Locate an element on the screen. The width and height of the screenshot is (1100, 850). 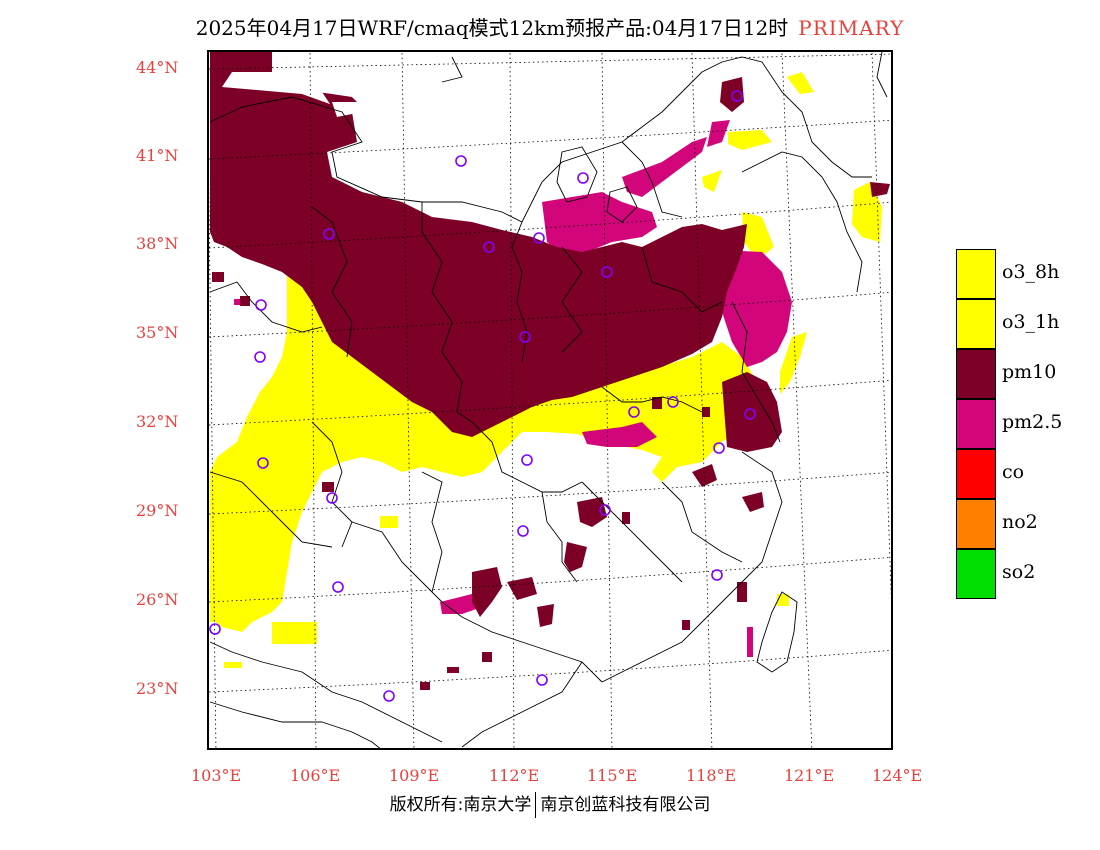
copyright-right: 南京创蓝科技有限公司 is located at coordinates (625, 805).